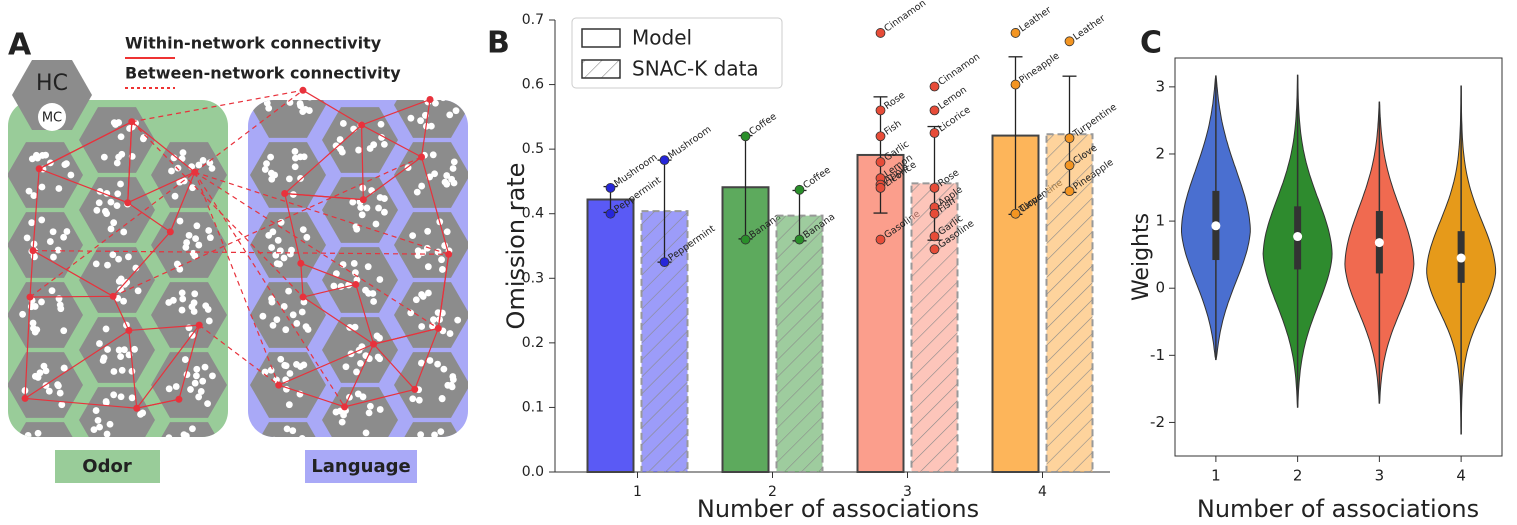  I want to click on y-tick-label: 0.7, so click(533, 20).